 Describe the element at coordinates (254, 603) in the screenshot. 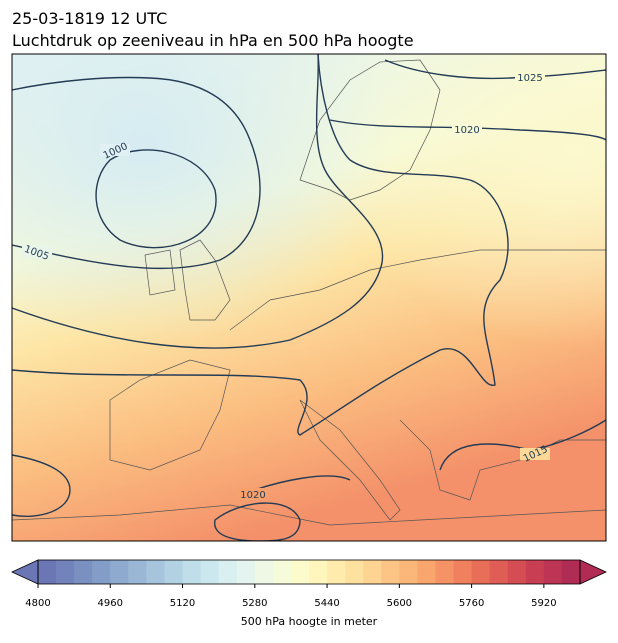

I see `colorbar-tick-label: 5280` at that location.